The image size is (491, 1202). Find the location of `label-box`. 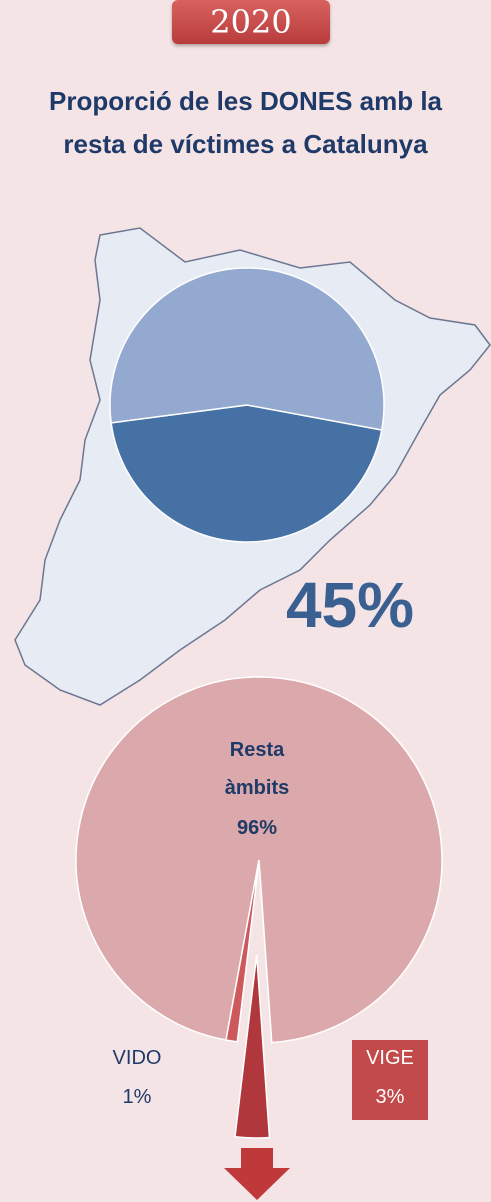

label-box is located at coordinates (390, 1080).